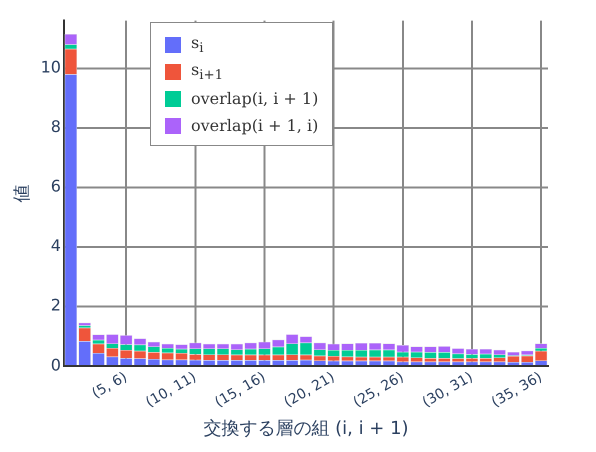 This screenshot has width=596, height=452. What do you see at coordinates (50, 66) in the screenshot?
I see `y-tick-label: 10` at bounding box center [50, 66].